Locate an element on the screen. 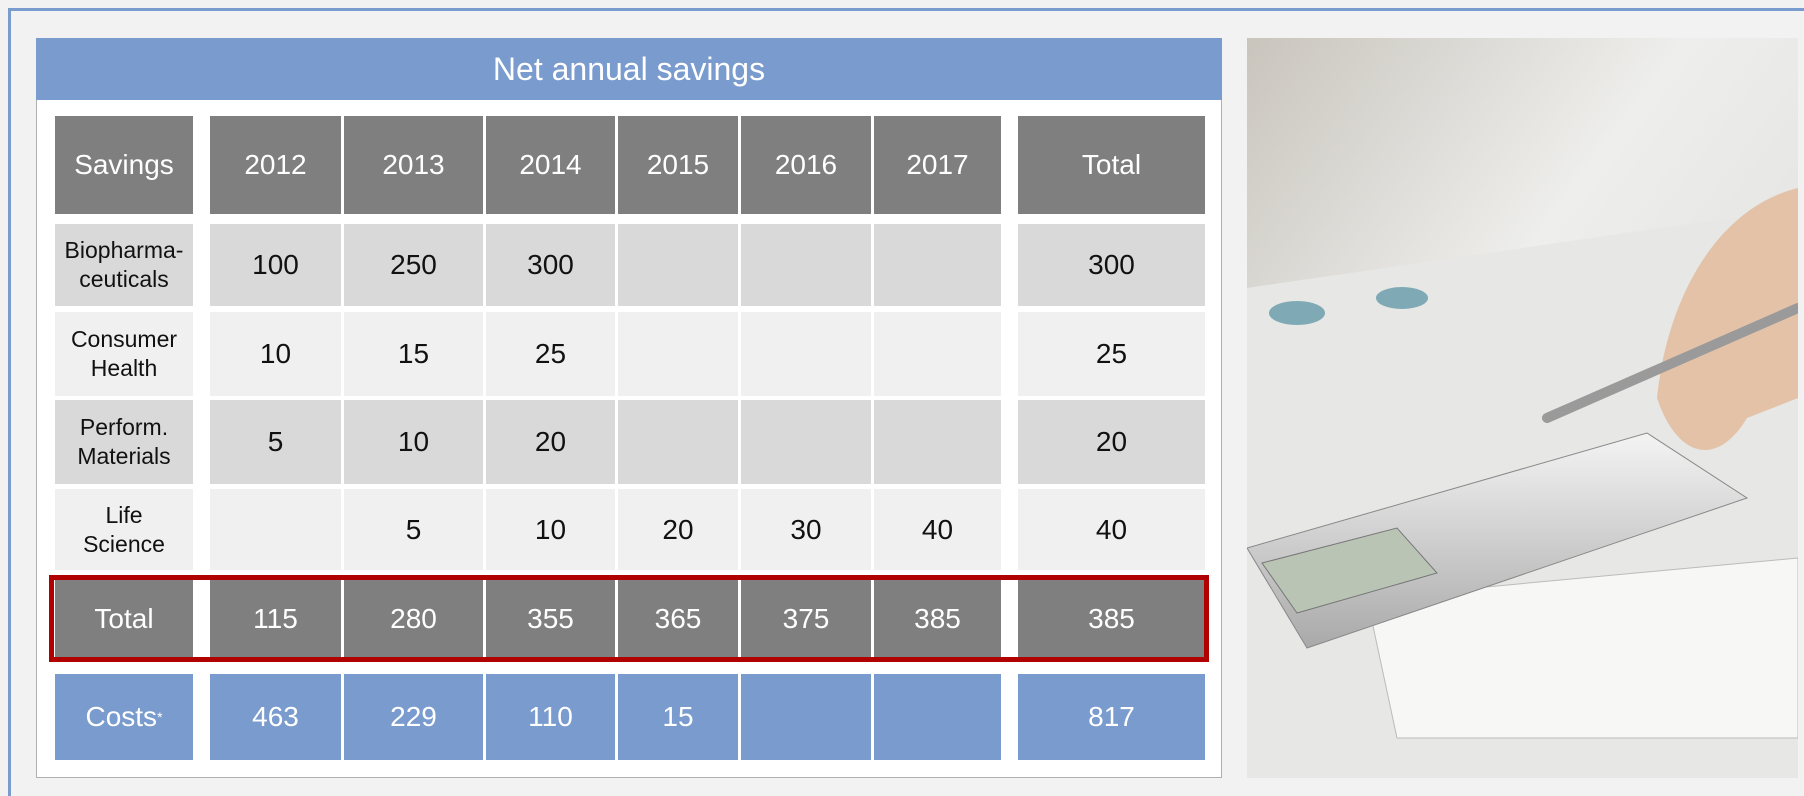  total-row-value: 365 is located at coordinates (678, 618).